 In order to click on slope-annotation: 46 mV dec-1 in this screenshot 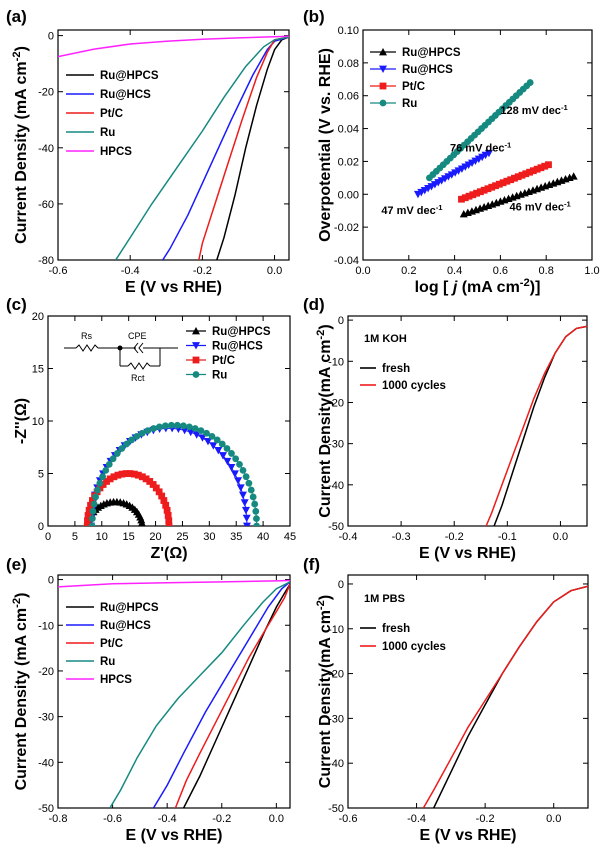, I will do `click(541, 206)`.